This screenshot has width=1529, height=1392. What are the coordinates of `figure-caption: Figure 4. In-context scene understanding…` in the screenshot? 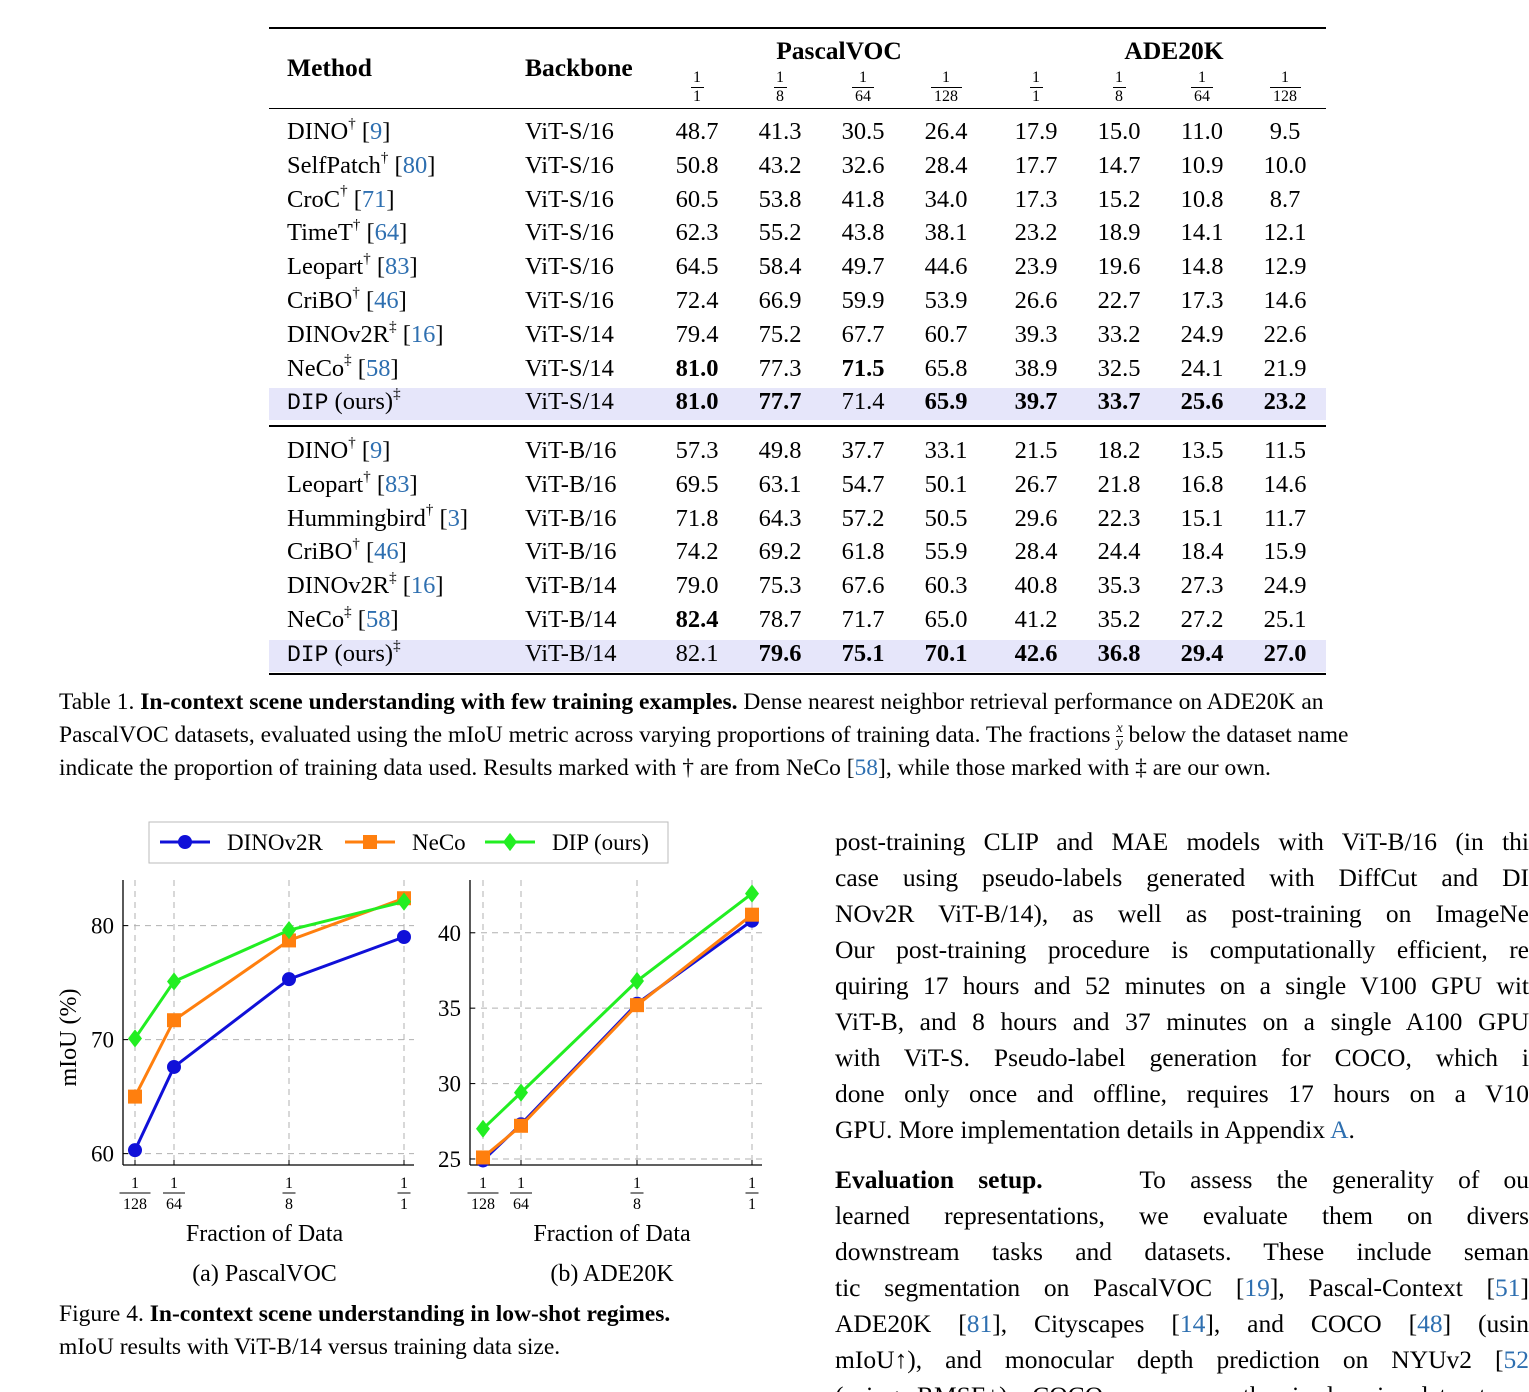 It's located at (364, 1331).